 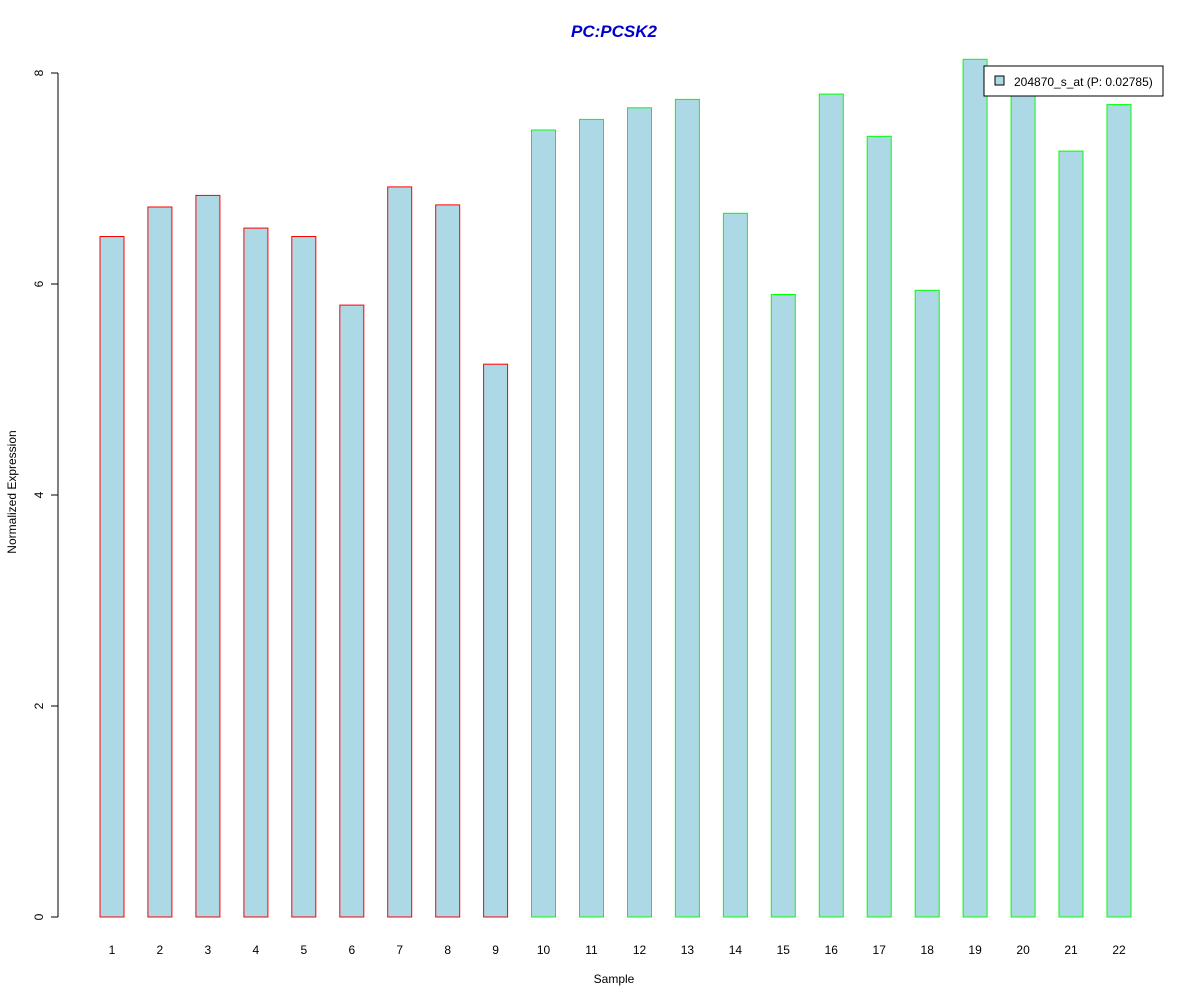 I want to click on x-tick-label: 9, so click(x=495, y=950).